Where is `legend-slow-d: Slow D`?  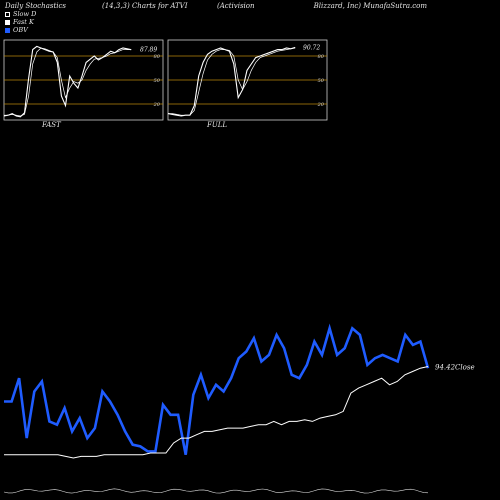
legend-slow-d: Slow D is located at coordinates (20, 14).